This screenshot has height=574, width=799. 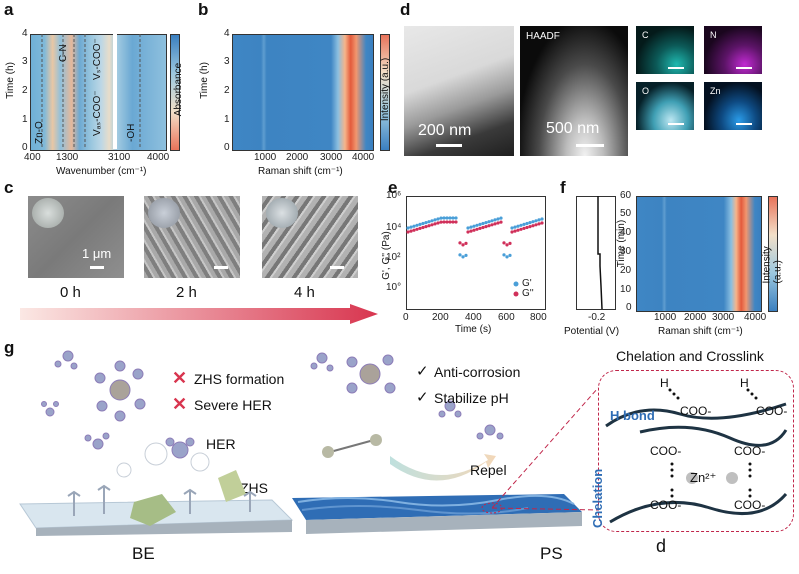 I want to click on panel-b-xtick-1: 2000, so click(x=297, y=157).